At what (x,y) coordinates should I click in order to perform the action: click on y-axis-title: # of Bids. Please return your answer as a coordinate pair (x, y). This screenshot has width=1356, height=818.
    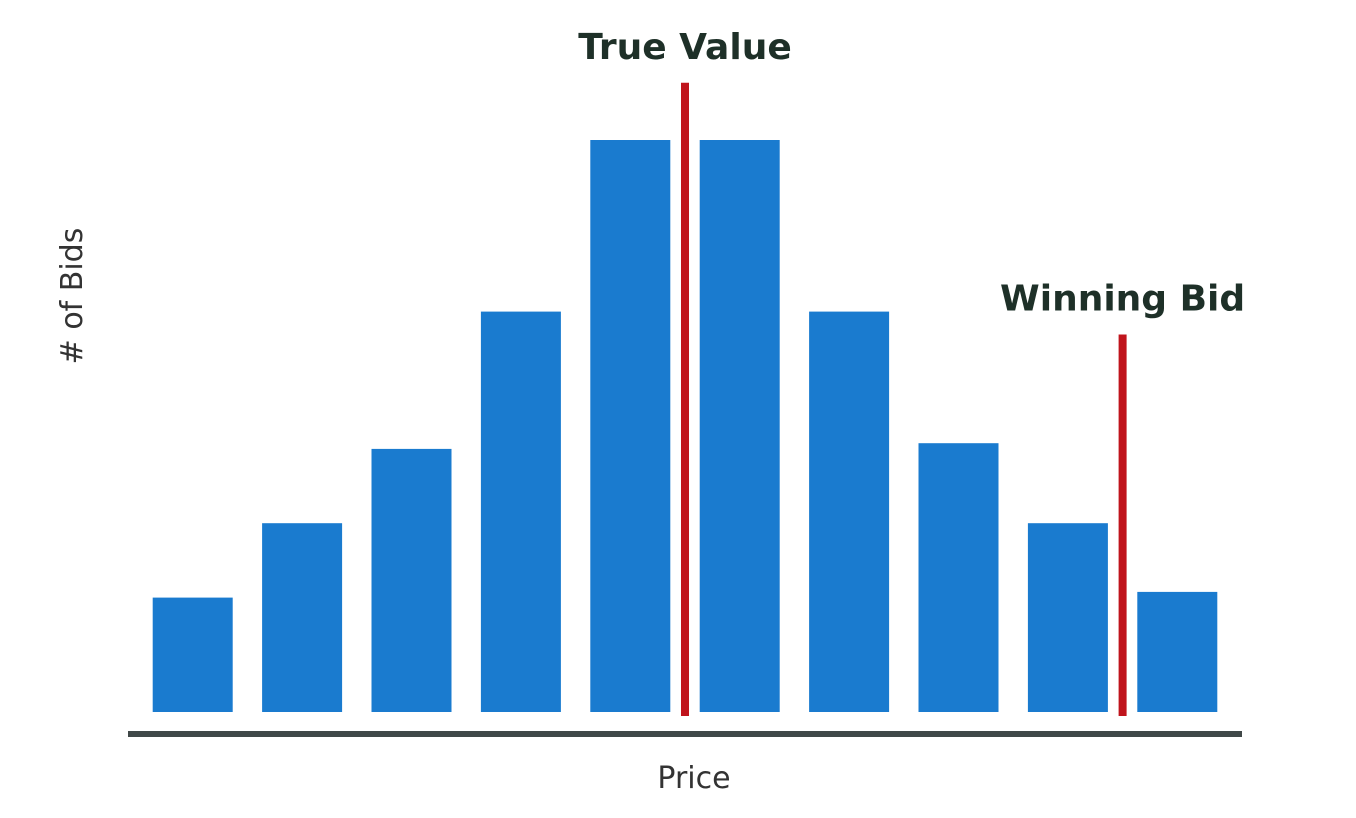
    Looking at the image, I should click on (72, 296).